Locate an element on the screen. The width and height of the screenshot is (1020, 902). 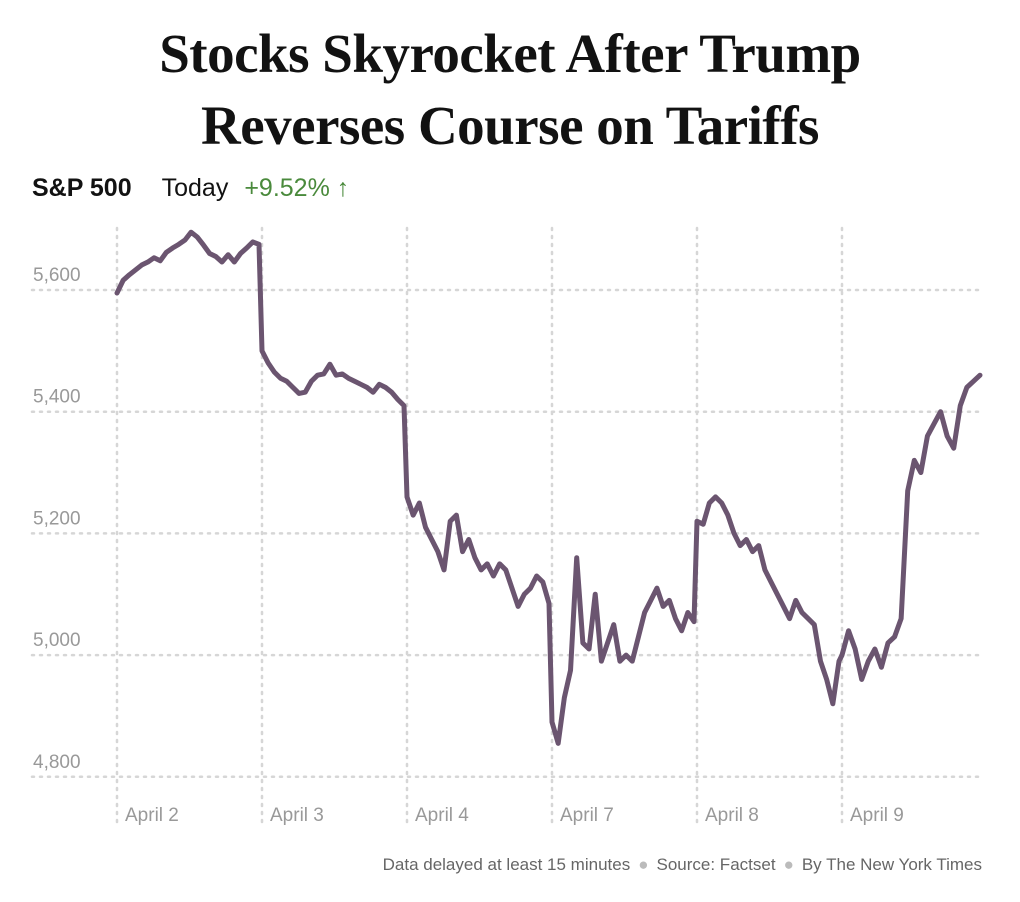
title-line-2: Reverses Course on Tariffs is located at coordinates (510, 125).